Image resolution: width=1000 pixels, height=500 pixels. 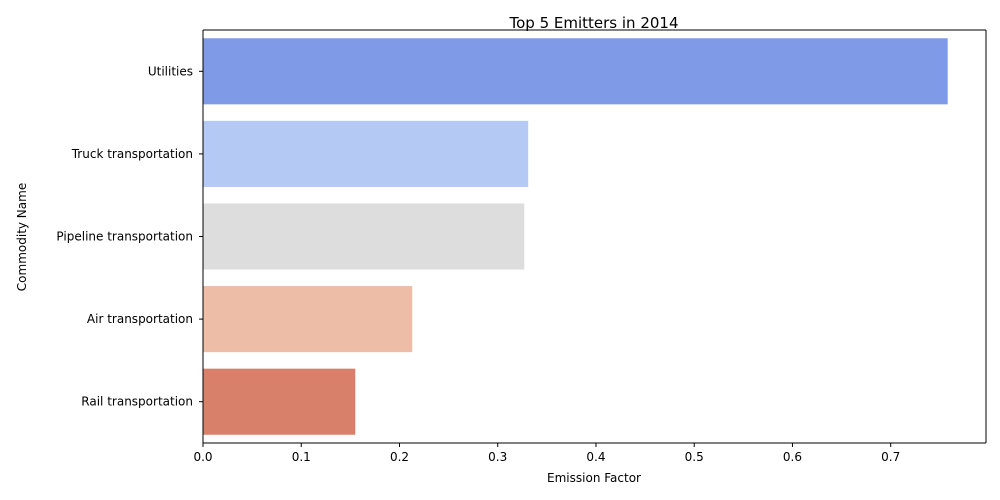 What do you see at coordinates (140, 319) in the screenshot?
I see `y-tick-label: Air transportation` at bounding box center [140, 319].